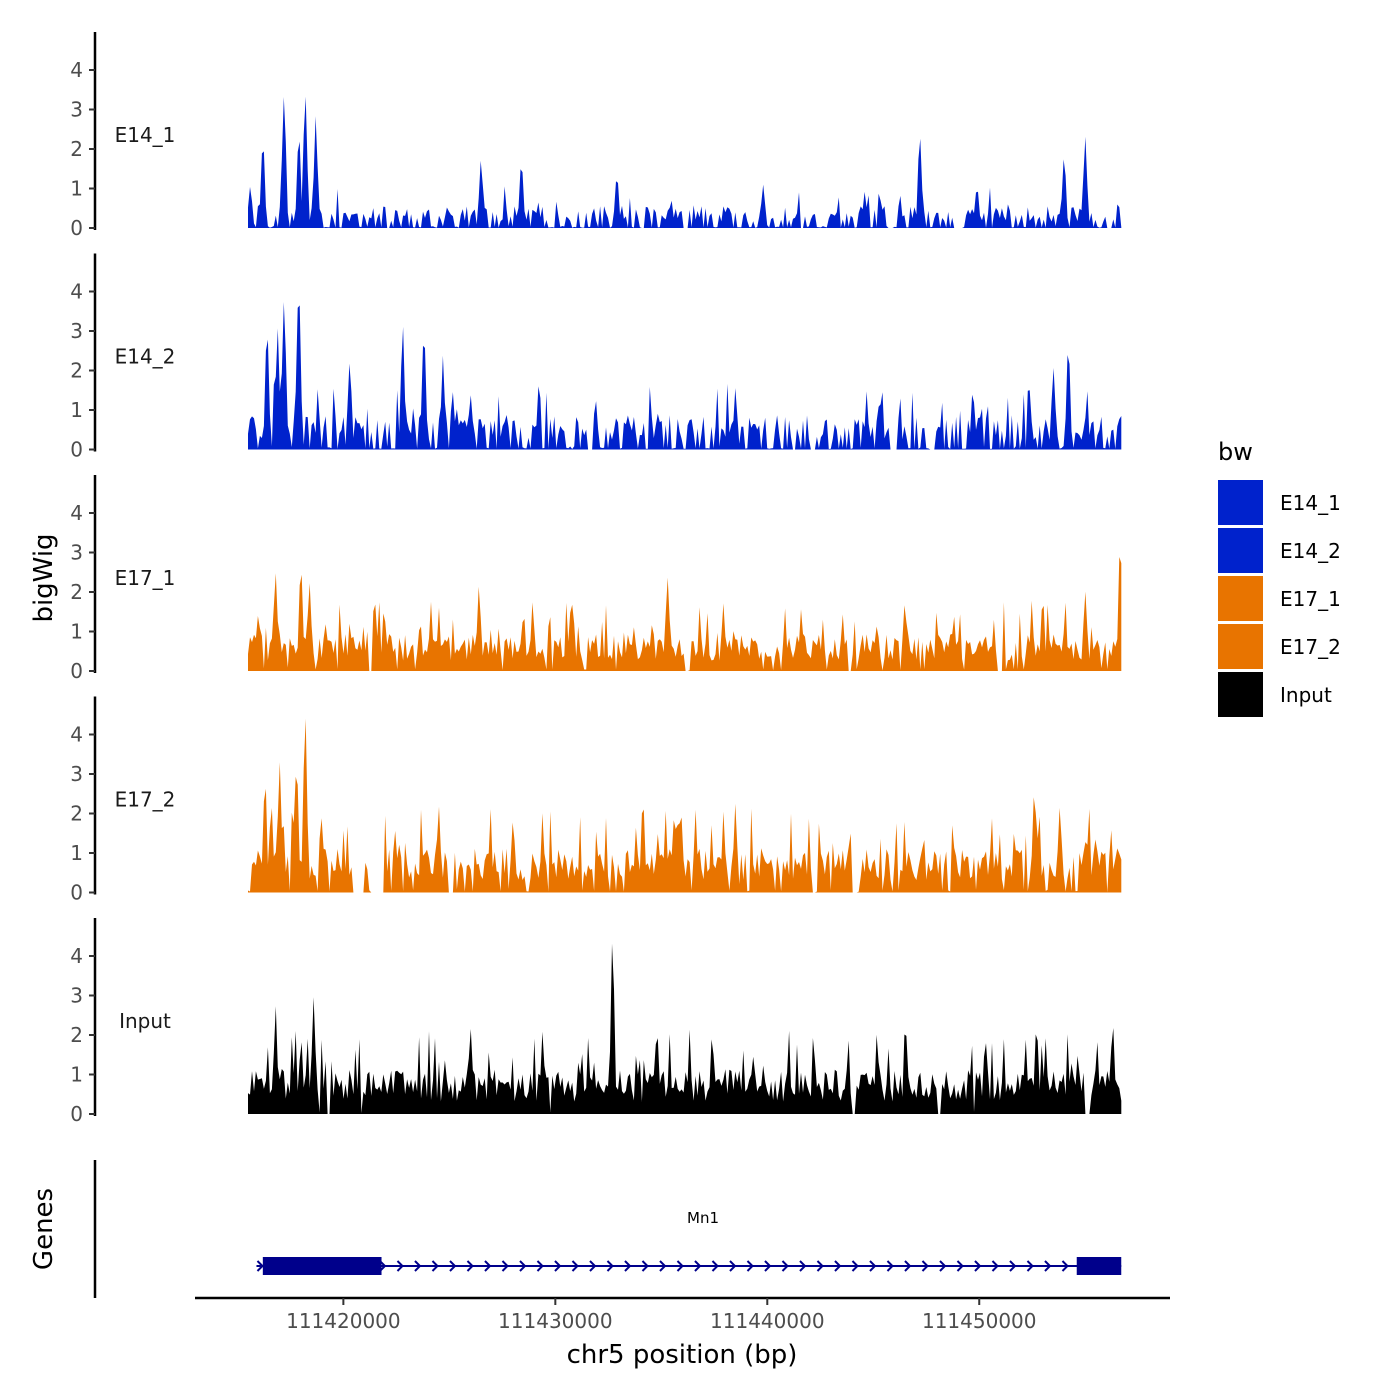 The height and width of the screenshot is (1400, 1400). Describe the element at coordinates (76, 735) in the screenshot. I see `y-tick-label-E17_2-4: 4` at that location.